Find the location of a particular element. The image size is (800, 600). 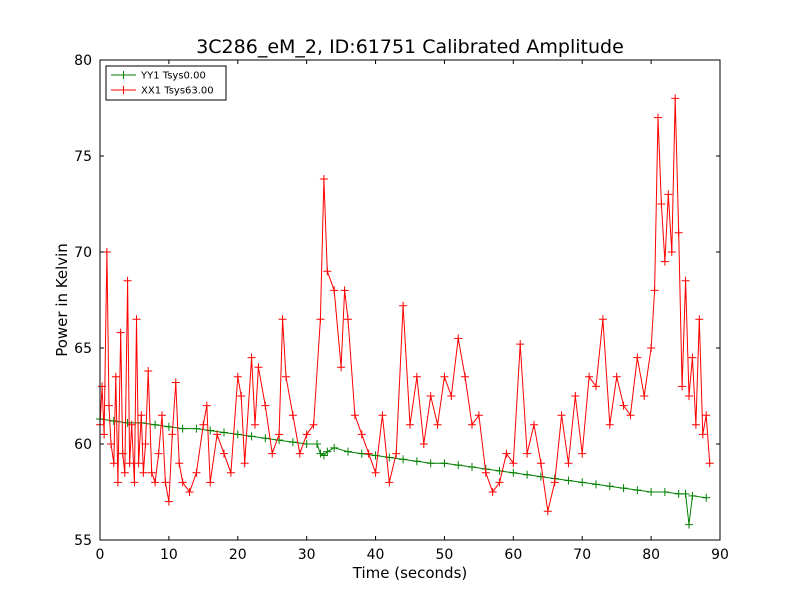

legend-box is located at coordinates (166, 83).